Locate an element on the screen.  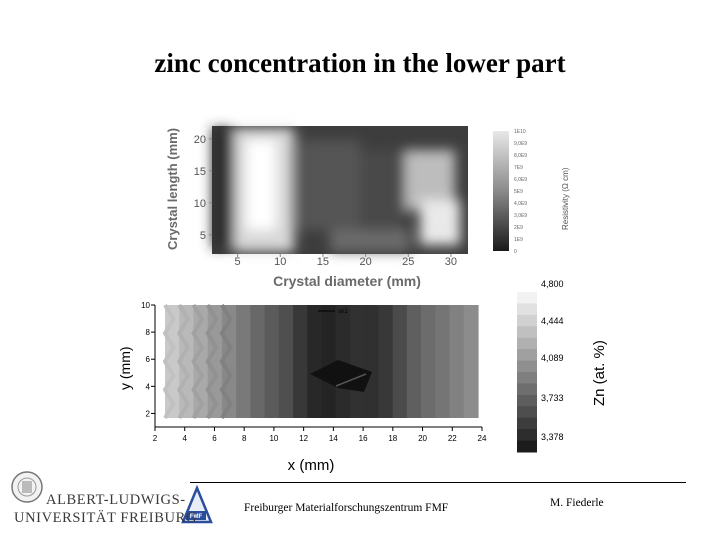
resistivity-colorbar-tick-label: 5E9 is located at coordinates (518, 192).